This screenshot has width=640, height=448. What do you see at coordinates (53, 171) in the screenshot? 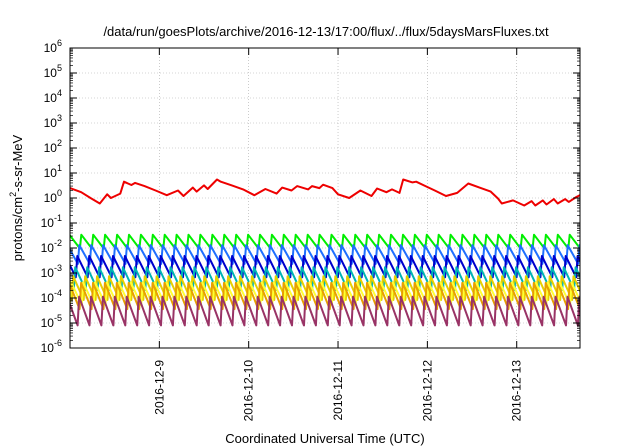
I see `y-tick-label: 10¹` at bounding box center [53, 171].